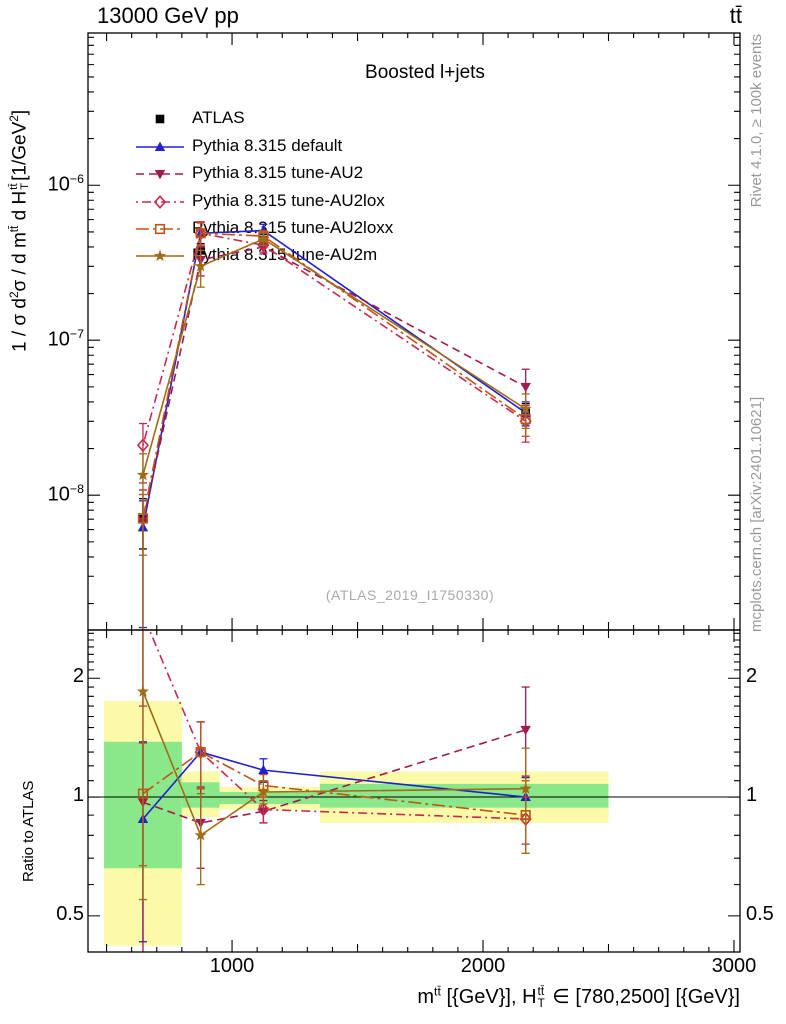 The image size is (786, 1024). Describe the element at coordinates (410, 595) in the screenshot. I see `watermark: (ATLAS_2019_I1750330)` at that location.